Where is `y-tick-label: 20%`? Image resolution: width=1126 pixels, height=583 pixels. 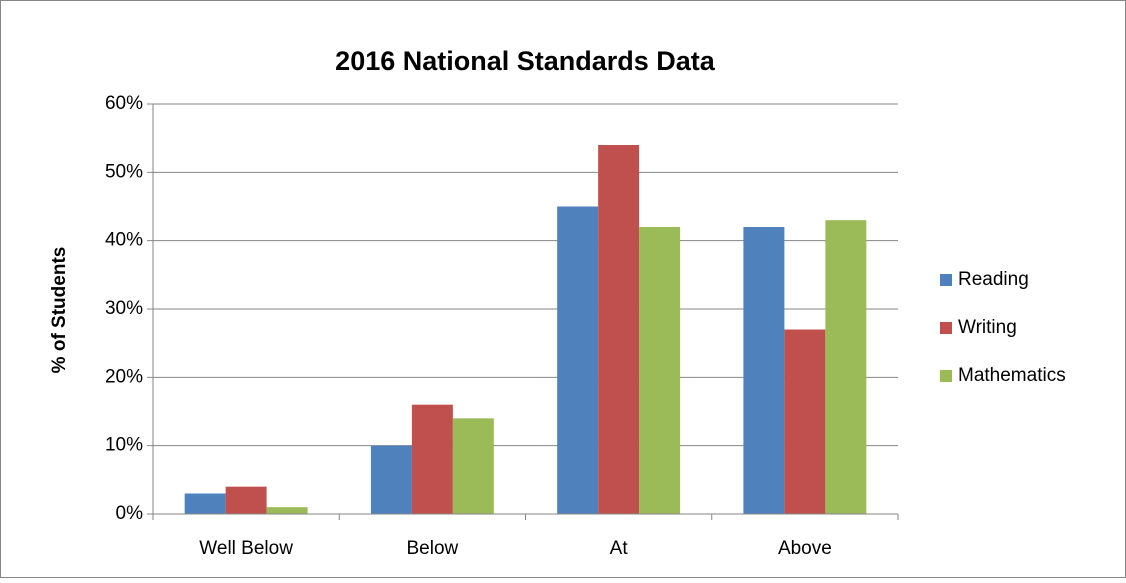 y-tick-label: 20% is located at coordinates (124, 376).